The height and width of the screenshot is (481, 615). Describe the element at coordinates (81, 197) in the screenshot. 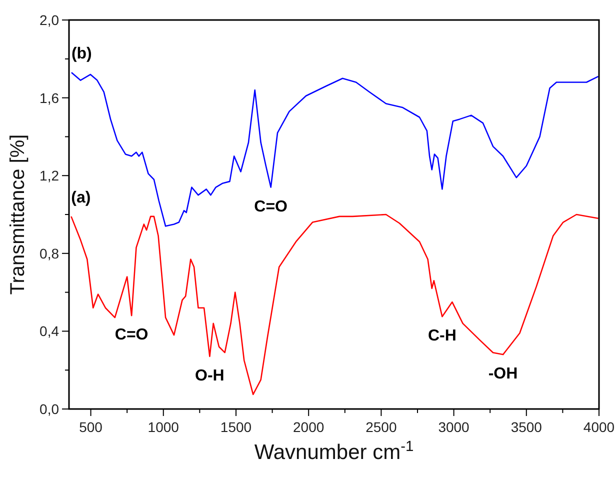

I see `series-label: (a)` at that location.